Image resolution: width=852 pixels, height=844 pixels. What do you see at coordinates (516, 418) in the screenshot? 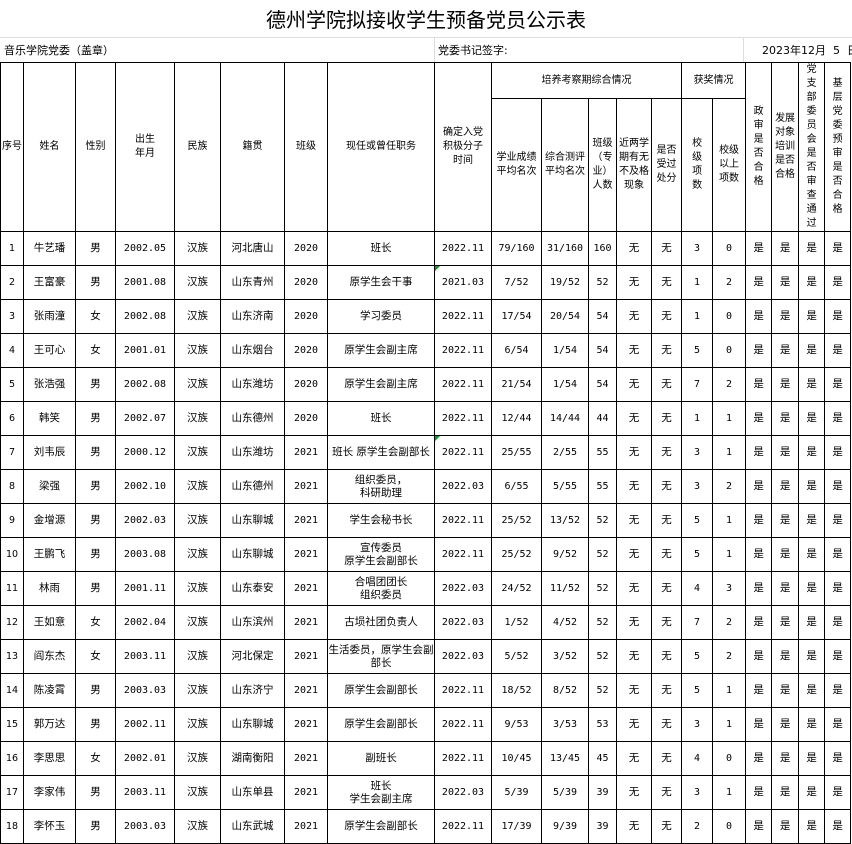
I see `cell-academic-rank: 12/44` at bounding box center [516, 418].